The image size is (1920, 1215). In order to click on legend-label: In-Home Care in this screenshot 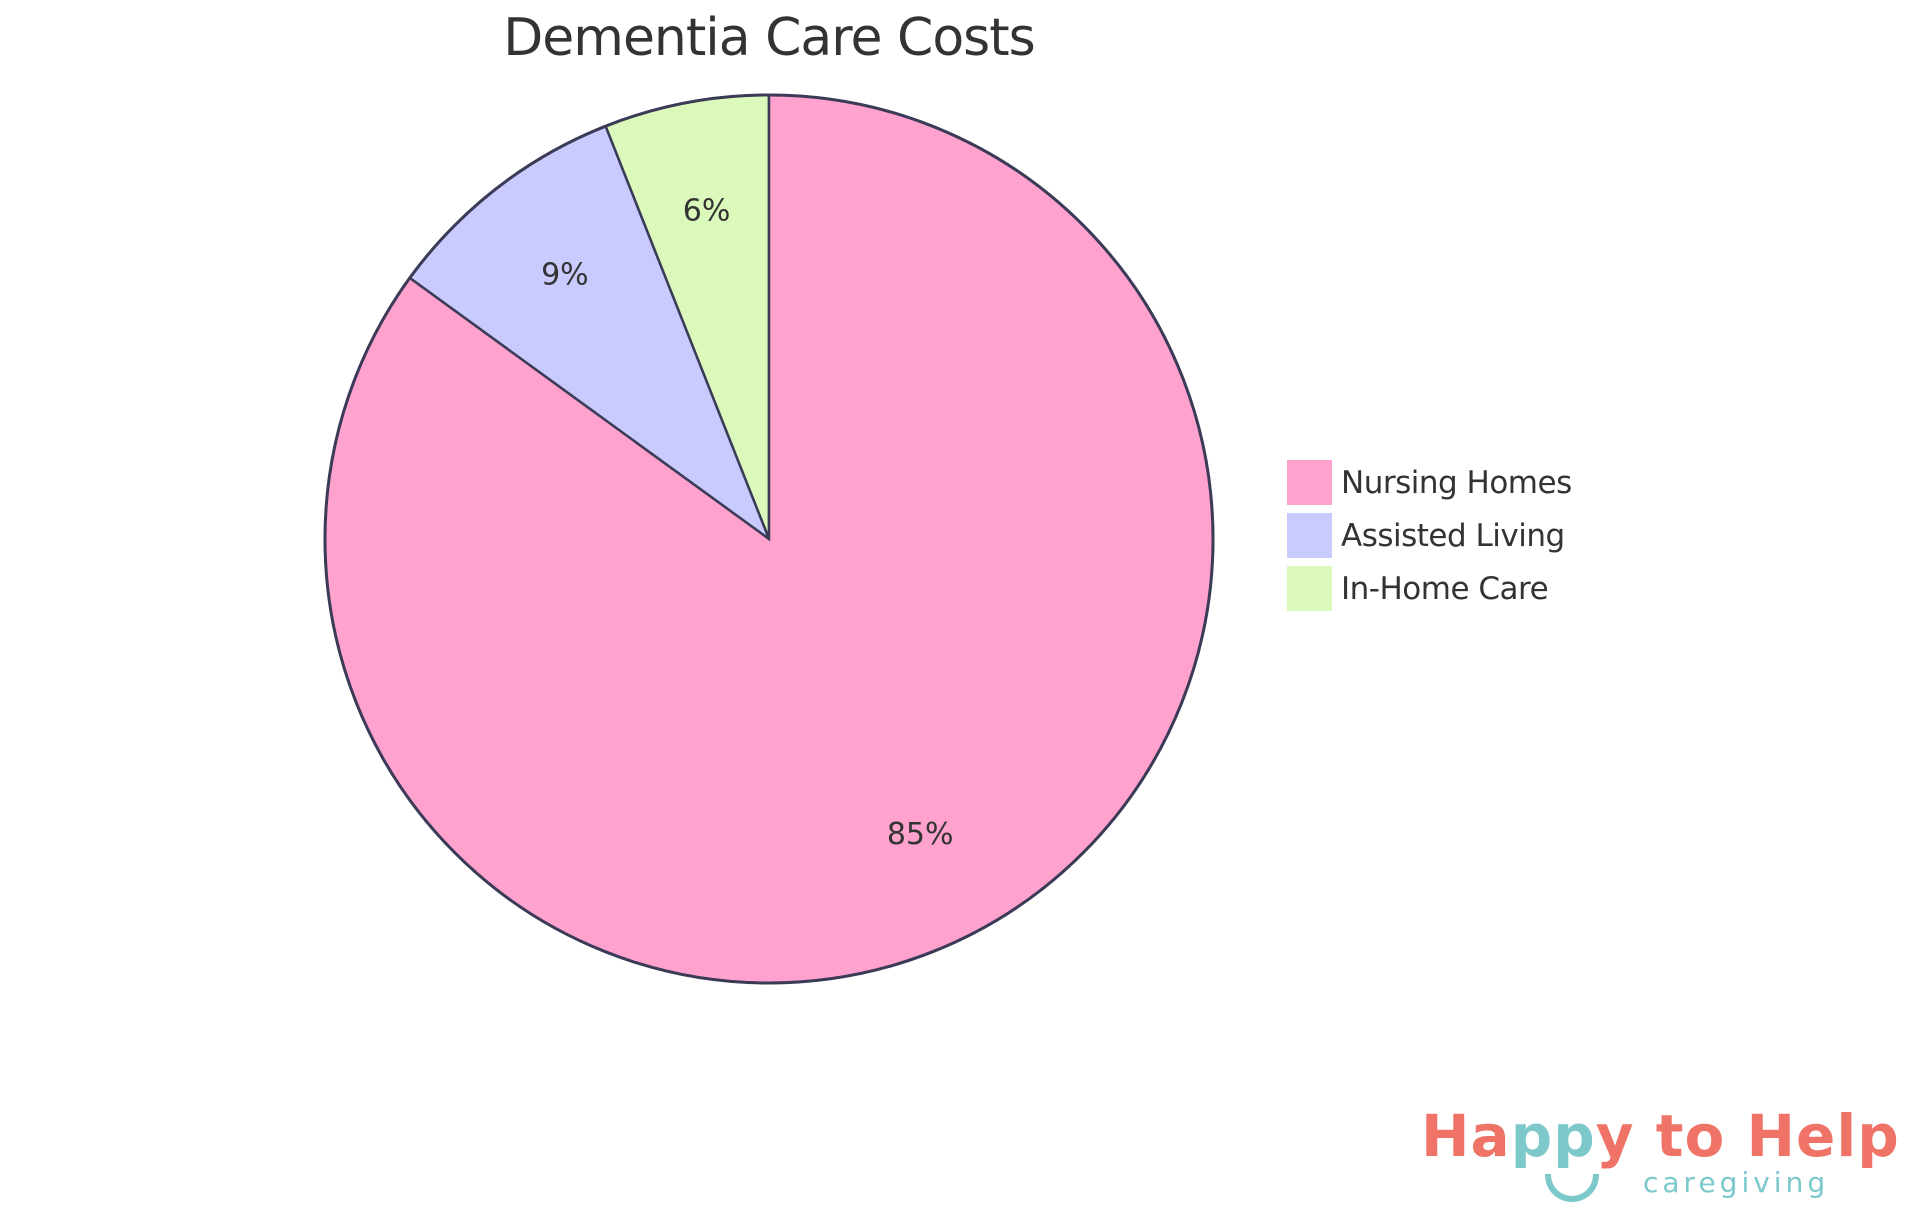, I will do `click(1445, 588)`.